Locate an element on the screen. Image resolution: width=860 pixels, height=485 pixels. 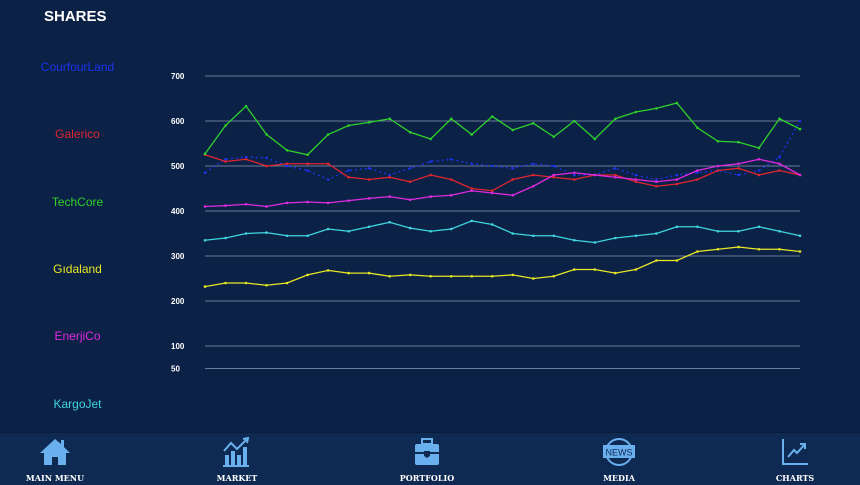
legend-item: TechCore is located at coordinates (77, 201).